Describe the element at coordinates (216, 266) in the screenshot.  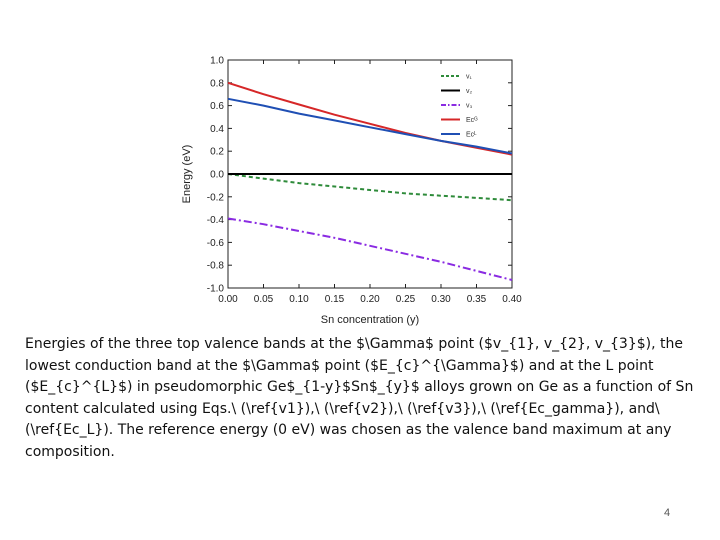
I see `y-tick-label: -0.8` at that location.